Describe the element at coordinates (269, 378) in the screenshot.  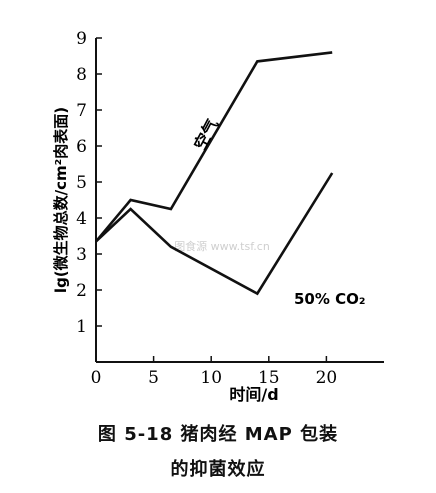
I see `x-tick-label: 15` at that location.